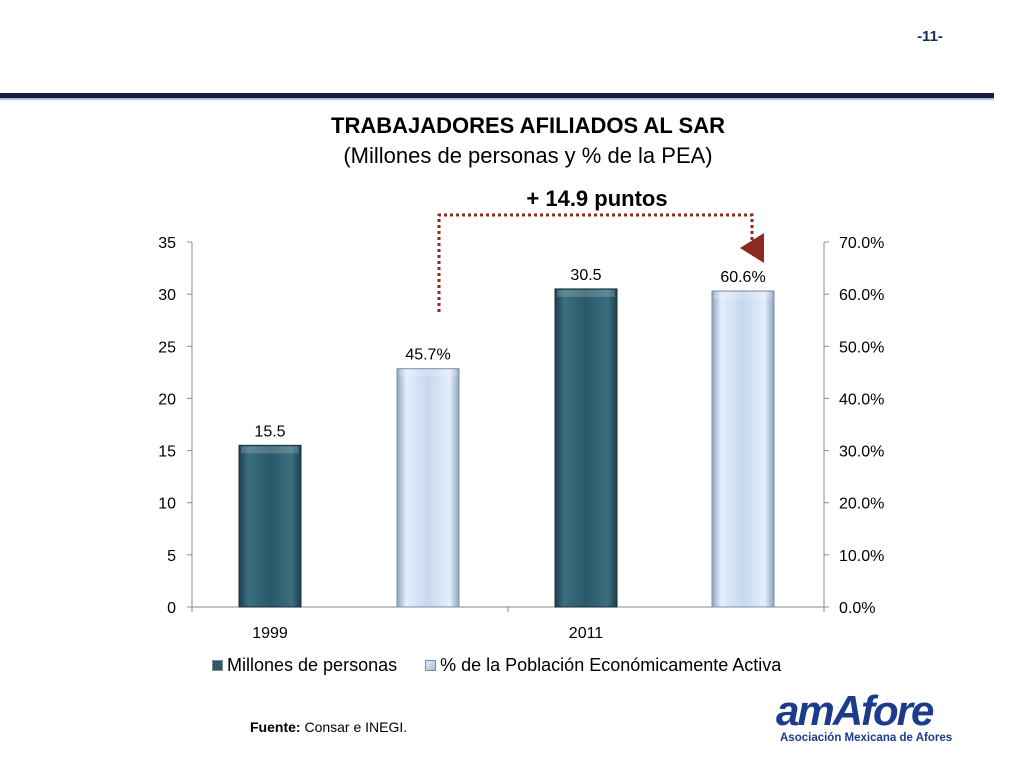  Describe the element at coordinates (312, 665) in the screenshot. I see `legend-label-millones: Millones de personas` at that location.